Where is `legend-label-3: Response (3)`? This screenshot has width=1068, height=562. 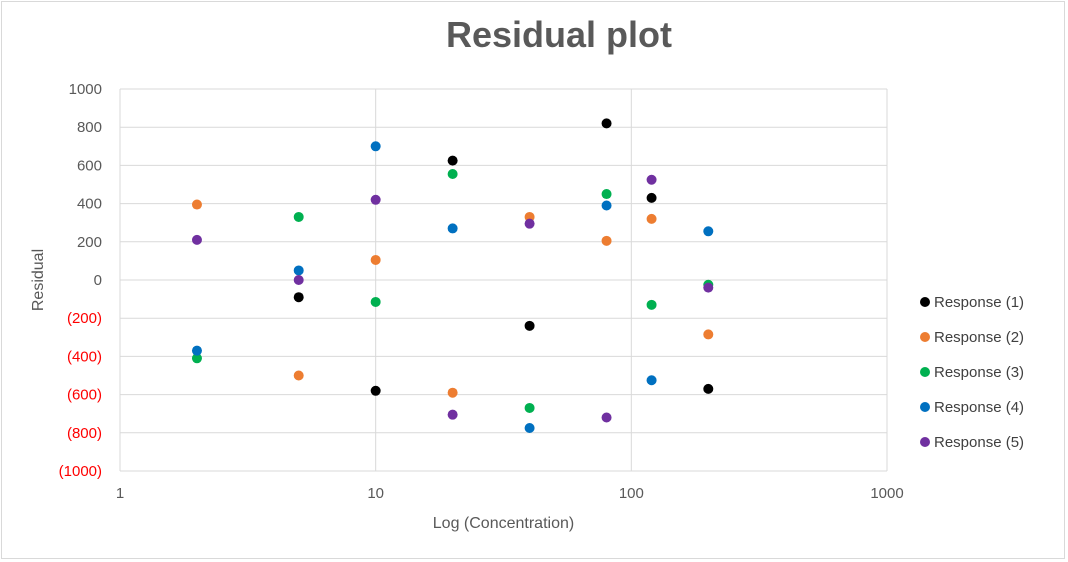
legend-label-3: Response (3) is located at coordinates (979, 372).